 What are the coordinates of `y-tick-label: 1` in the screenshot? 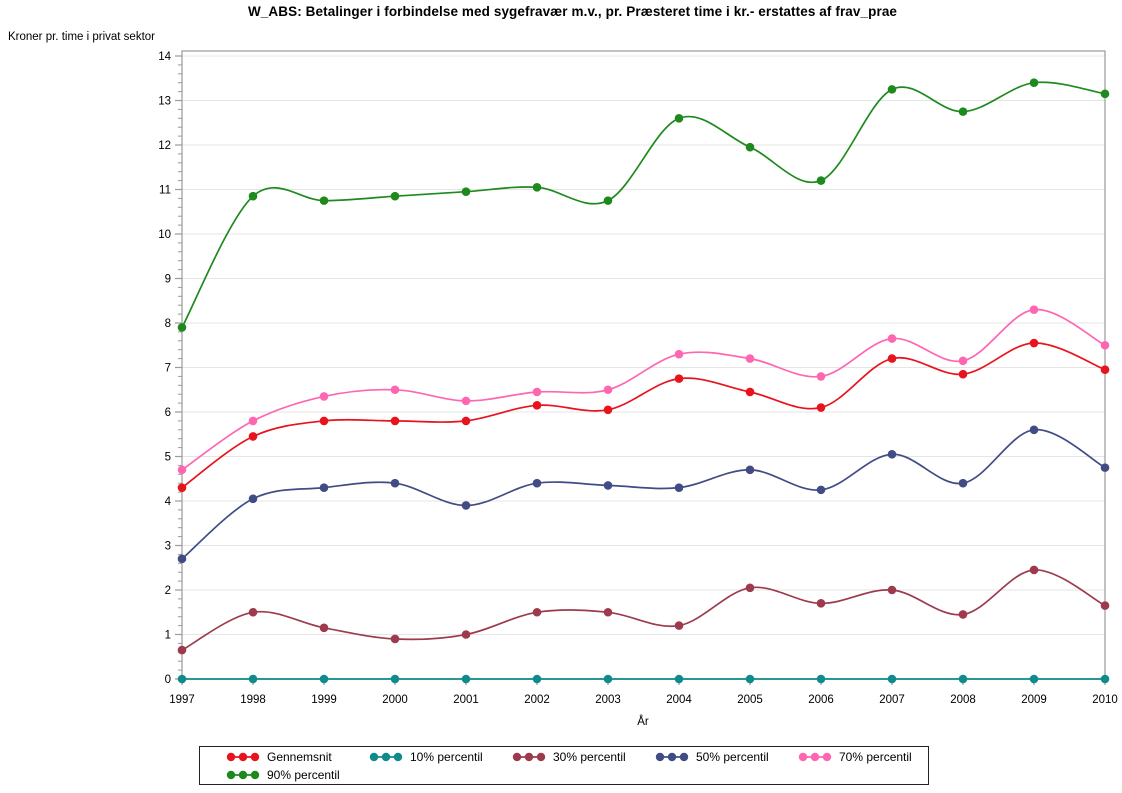 It's located at (168, 636).